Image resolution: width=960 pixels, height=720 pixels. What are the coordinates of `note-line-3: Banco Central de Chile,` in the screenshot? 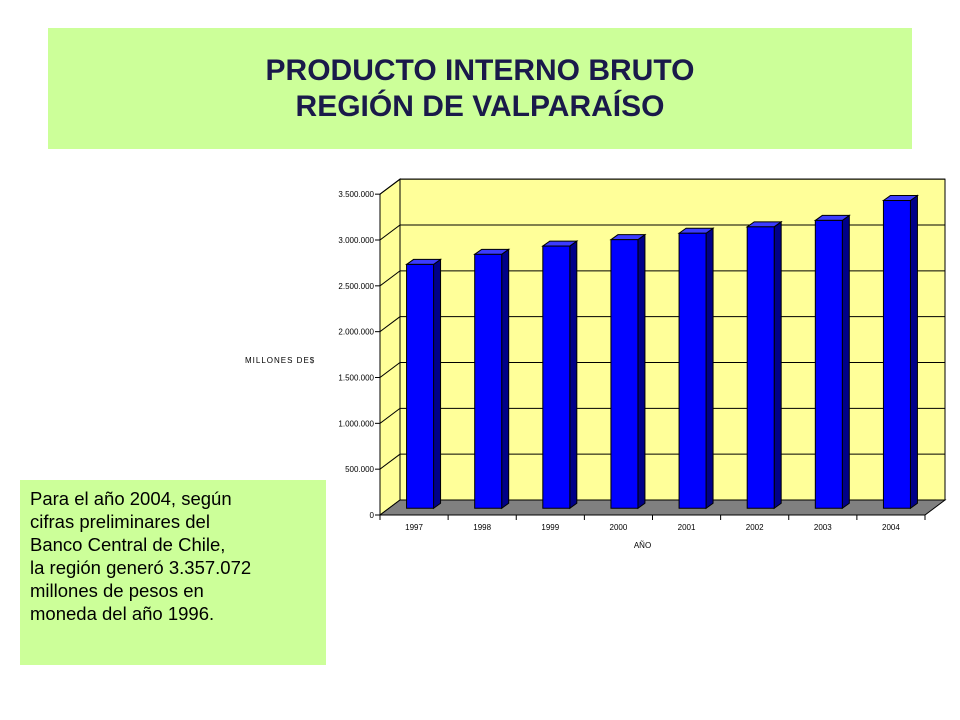 It's located at (128, 544).